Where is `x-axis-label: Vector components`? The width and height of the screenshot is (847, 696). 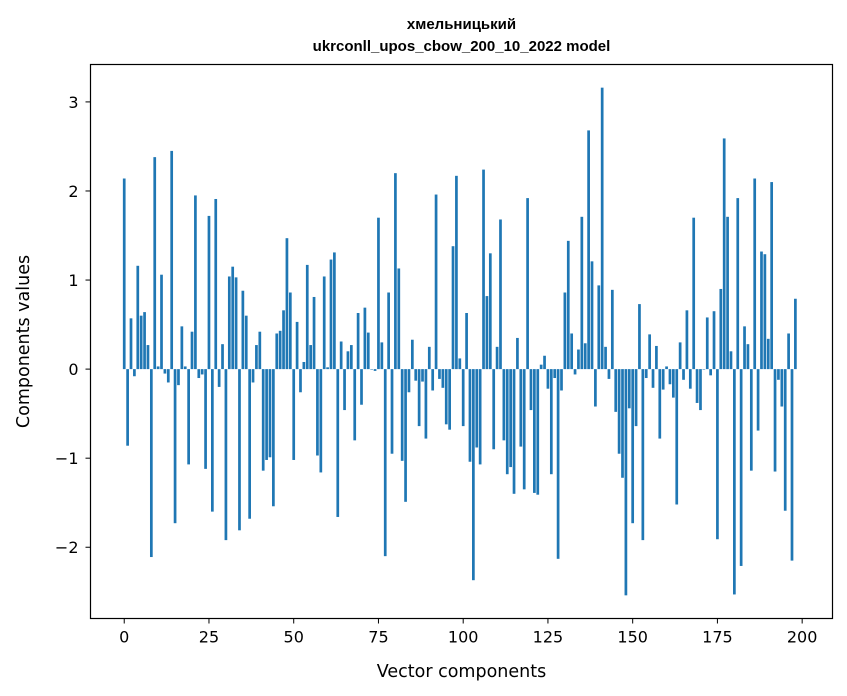
x-axis-label: Vector components is located at coordinates (461, 672).